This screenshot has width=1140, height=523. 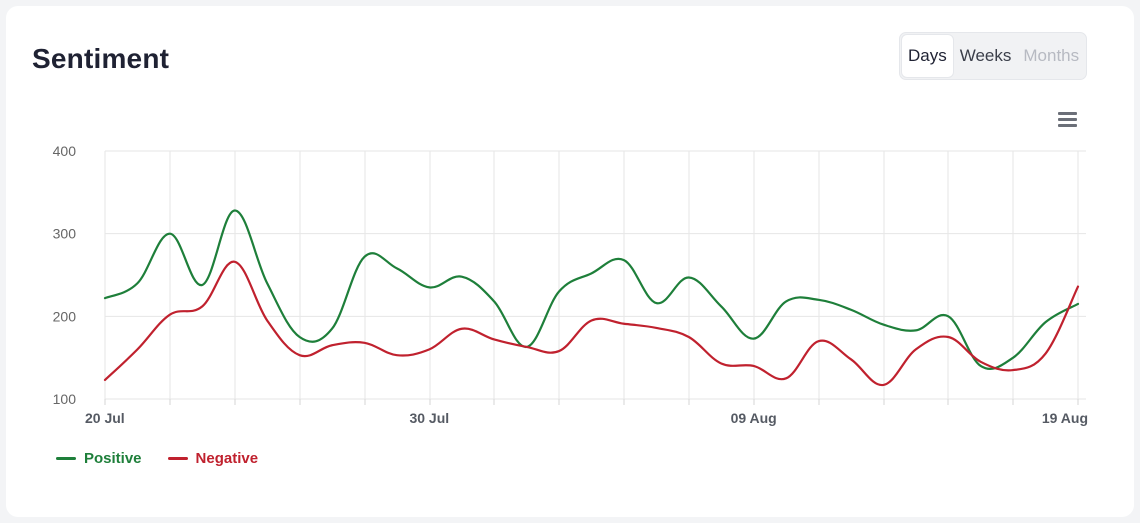 What do you see at coordinates (927, 56) in the screenshot?
I see `range-days-button: Days` at bounding box center [927, 56].